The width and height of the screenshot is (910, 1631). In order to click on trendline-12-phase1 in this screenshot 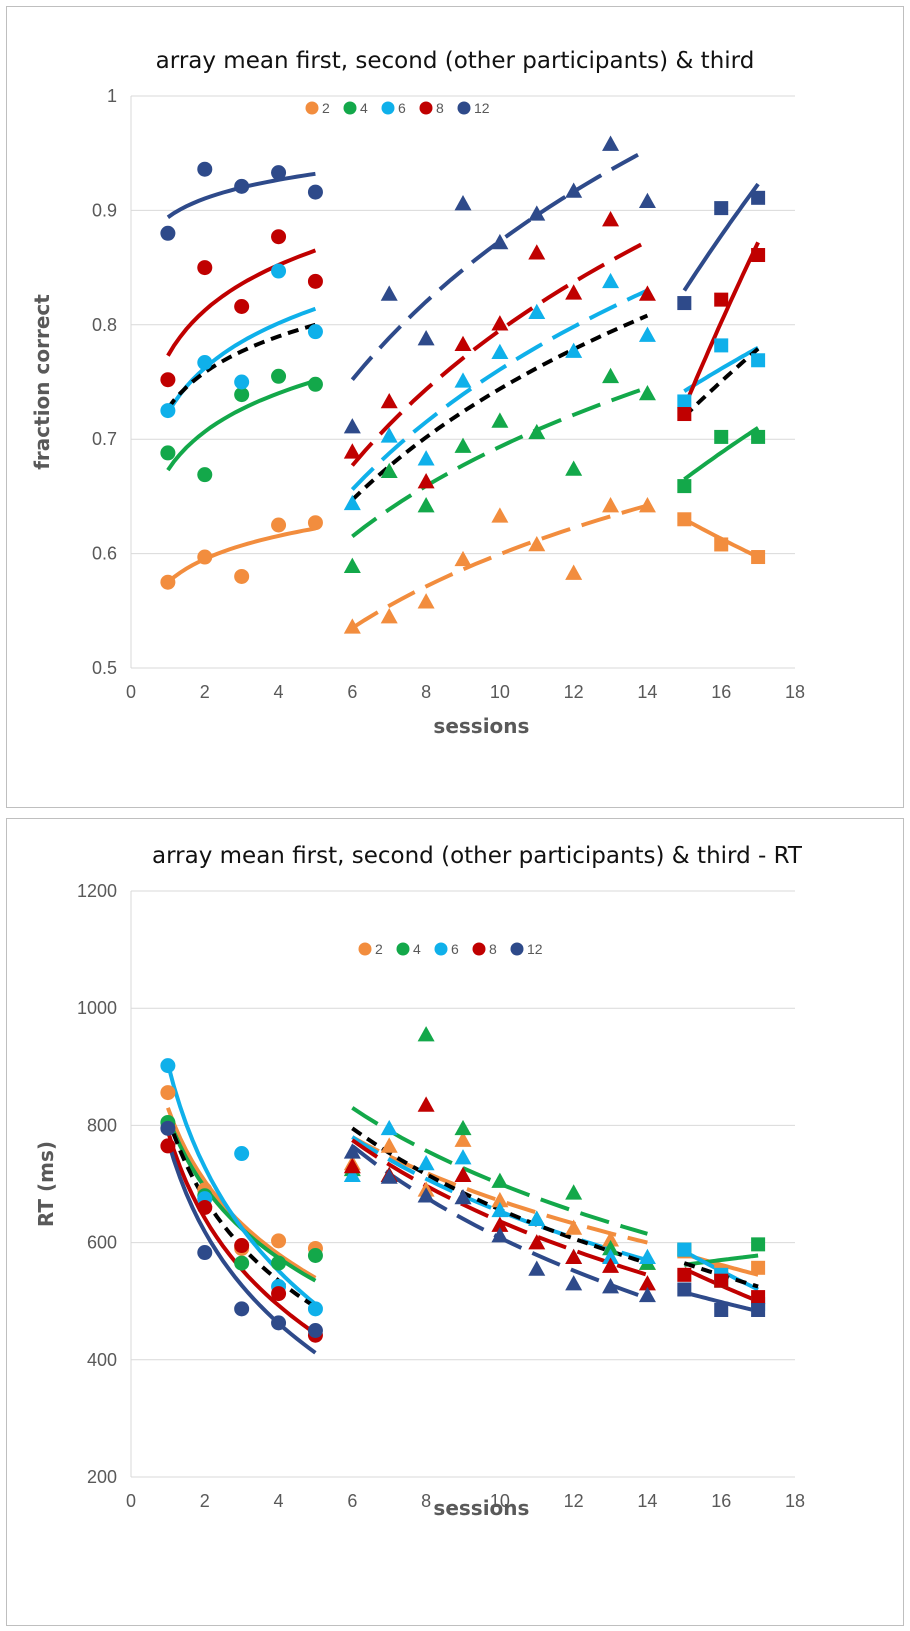, I will do `click(241, 1247)`.